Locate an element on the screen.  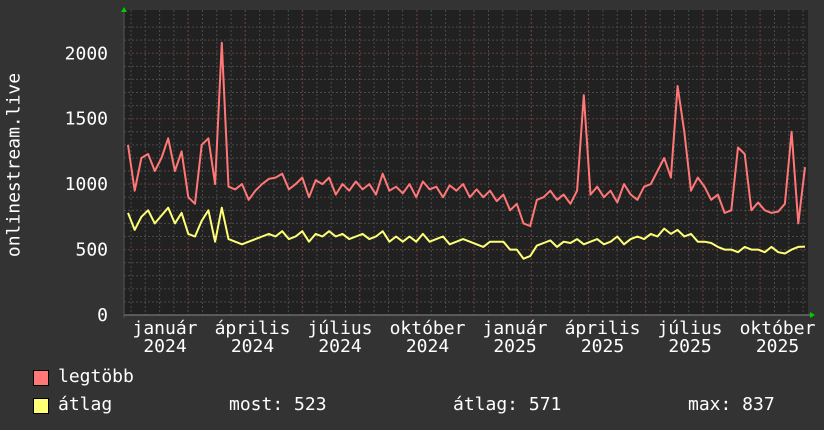
y-tick-label: 500 is located at coordinates (91, 250).